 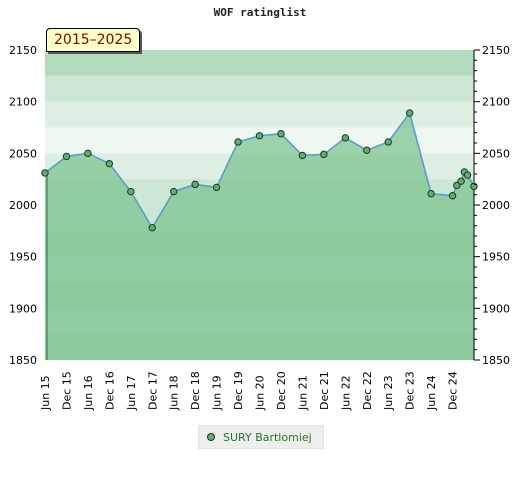 I want to click on x-tick-label: Jun 18, so click(x=174, y=393).